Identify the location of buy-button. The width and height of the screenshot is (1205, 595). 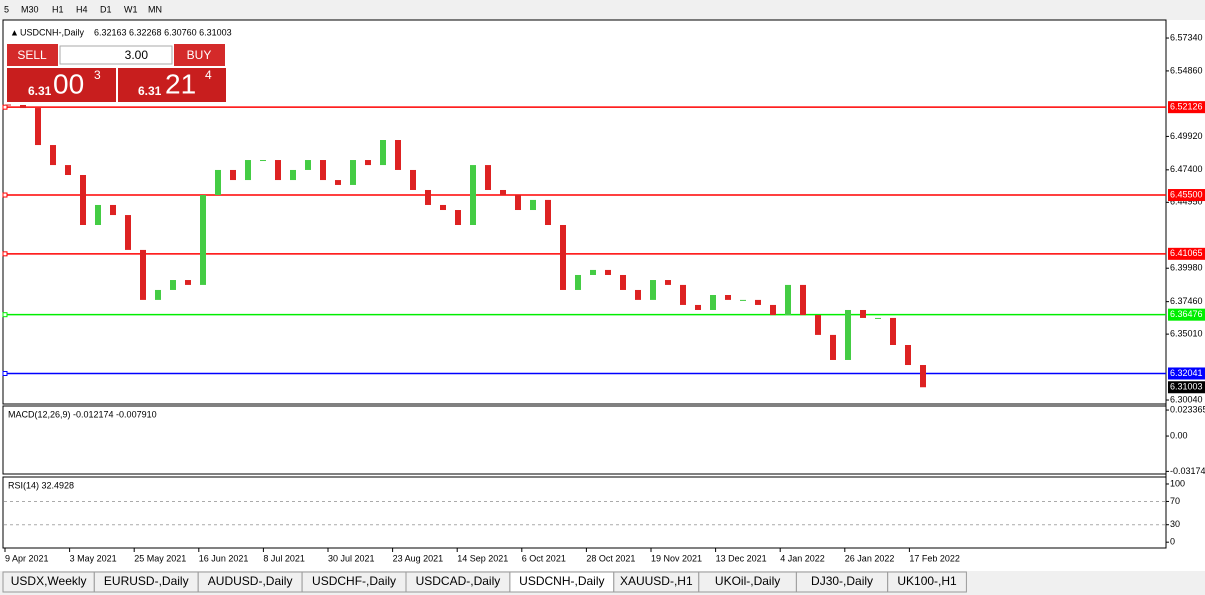
(199, 55).